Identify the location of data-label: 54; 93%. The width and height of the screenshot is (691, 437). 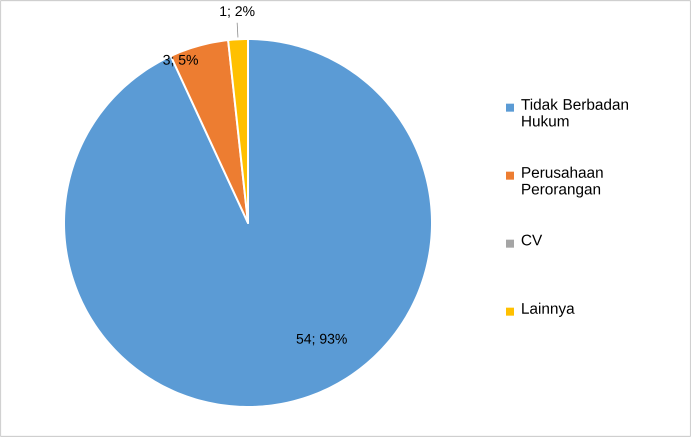
(321, 340).